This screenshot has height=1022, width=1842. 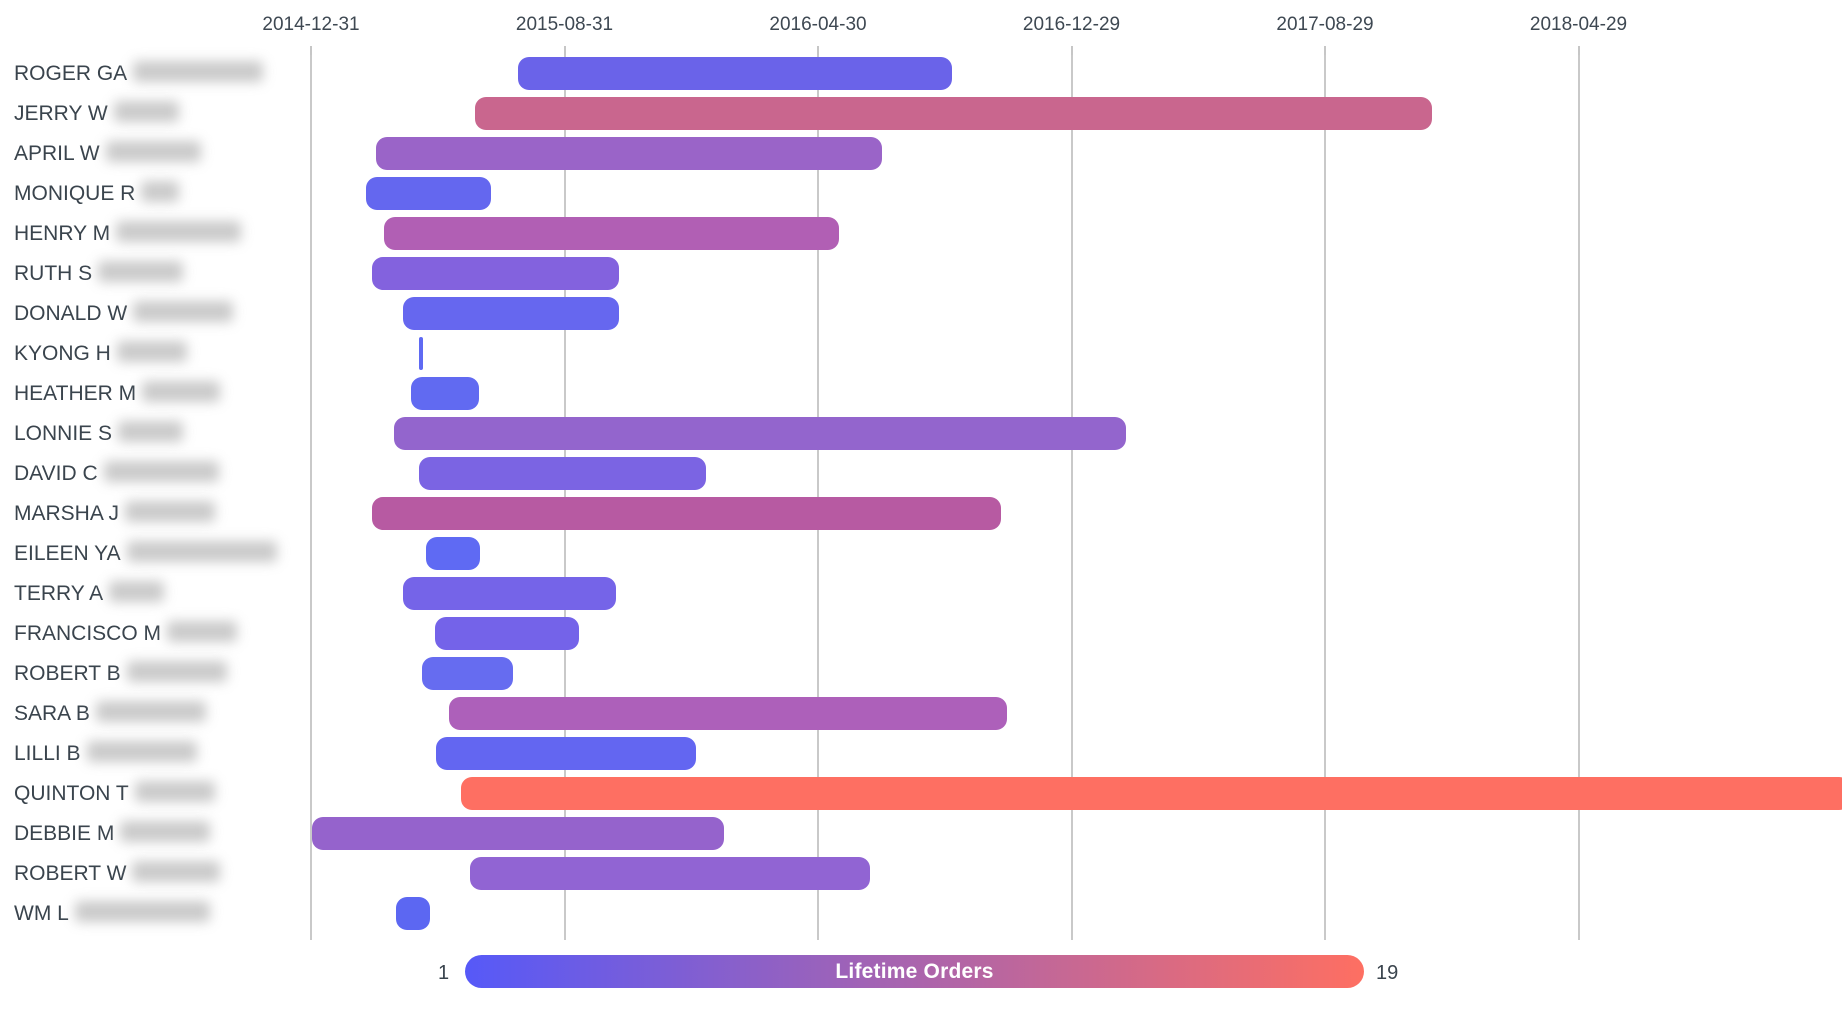 What do you see at coordinates (75, 393) in the screenshot?
I see `row-label-text: HEATHER M` at bounding box center [75, 393].